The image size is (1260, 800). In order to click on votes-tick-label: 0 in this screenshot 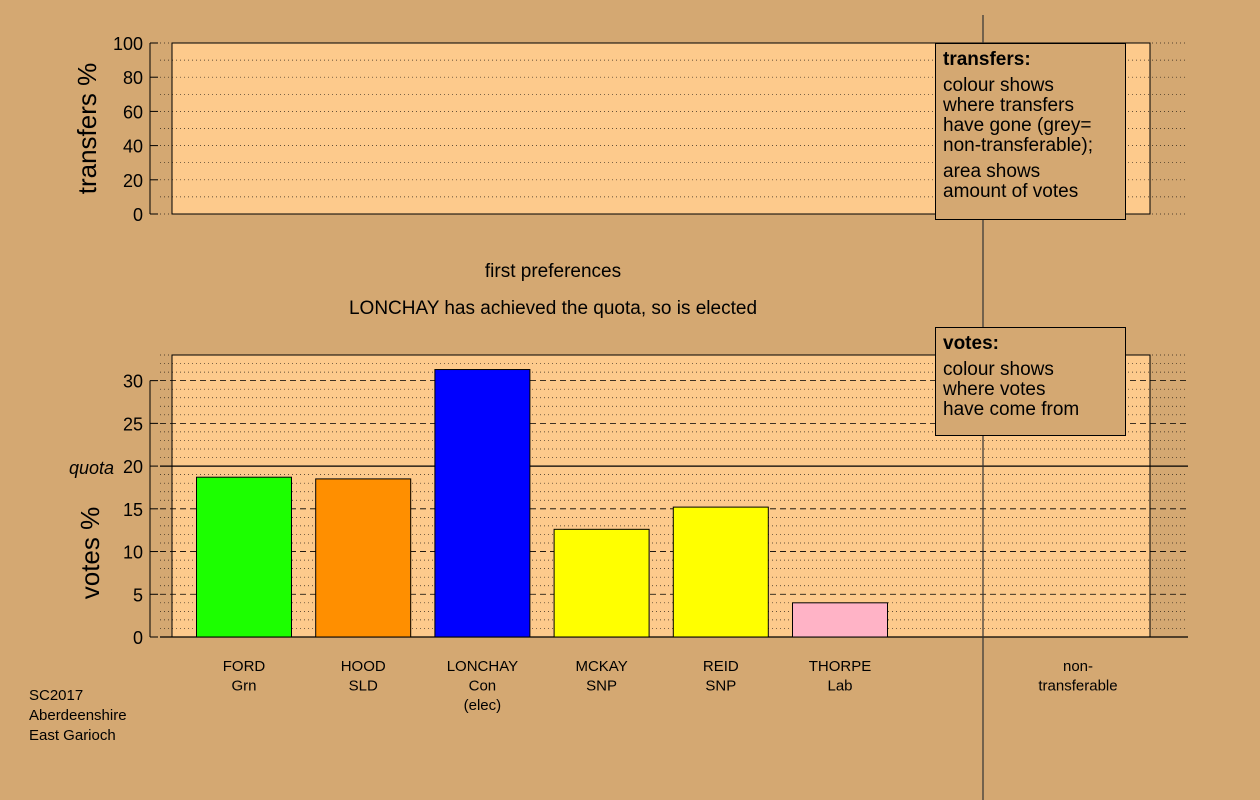, I will do `click(138, 638)`.